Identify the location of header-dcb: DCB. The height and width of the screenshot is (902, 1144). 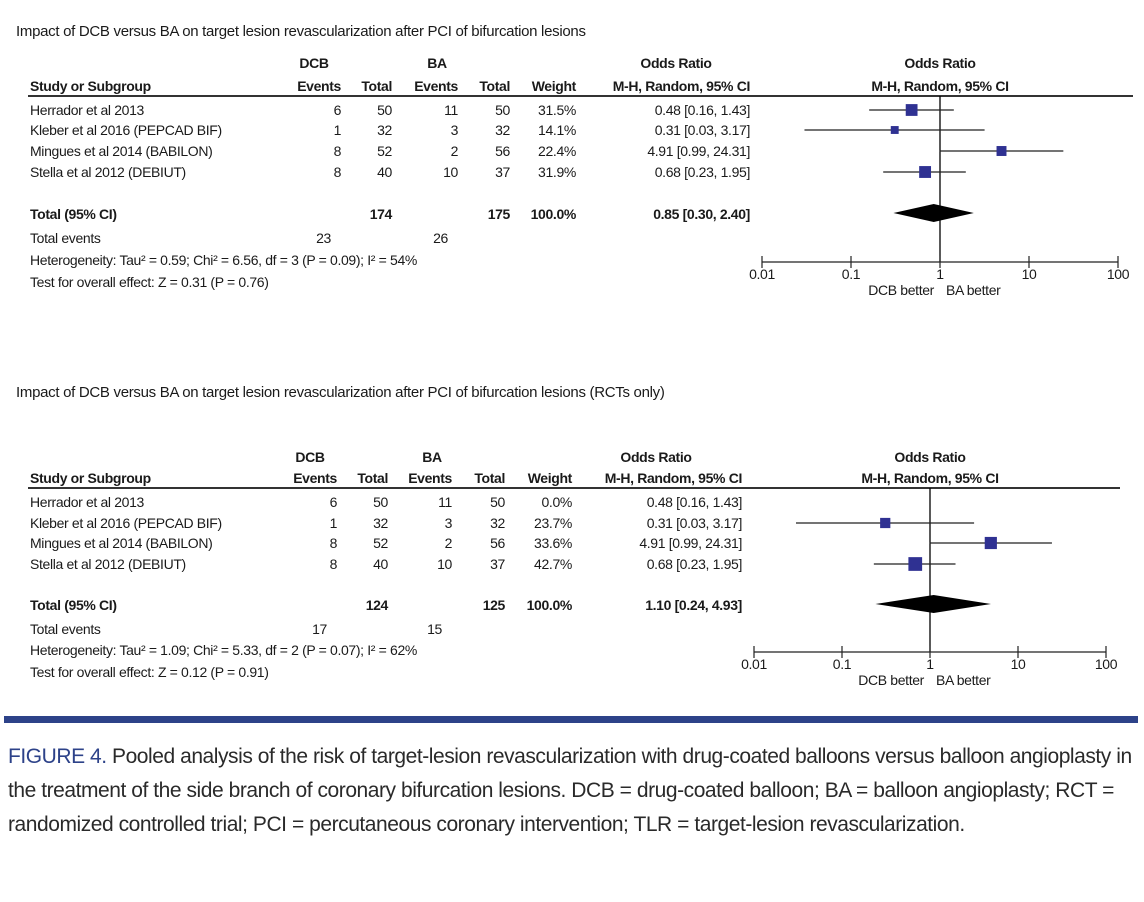
(310, 457).